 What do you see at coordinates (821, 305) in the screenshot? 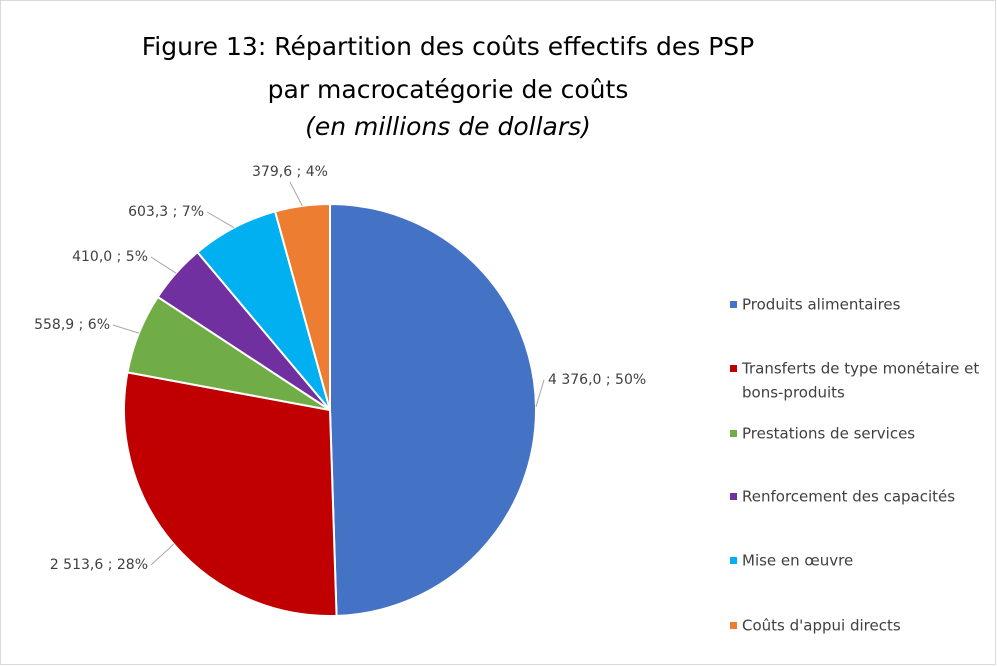
I see `legend-label: Produits alimentaires` at bounding box center [821, 305].